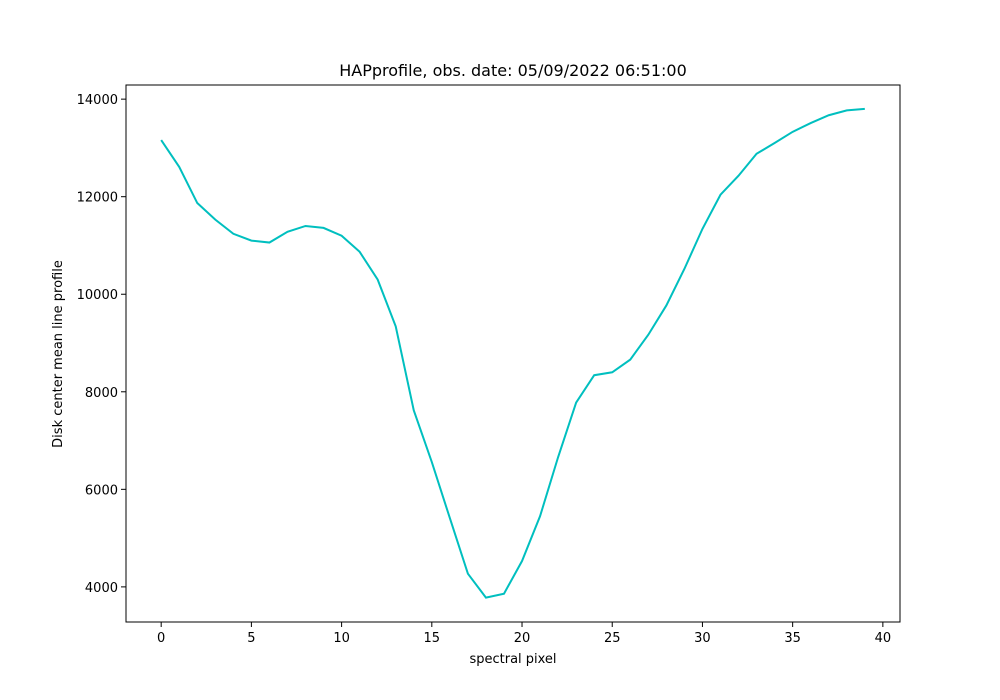  What do you see at coordinates (97, 295) in the screenshot?
I see `y-tick-label: 10000` at bounding box center [97, 295].